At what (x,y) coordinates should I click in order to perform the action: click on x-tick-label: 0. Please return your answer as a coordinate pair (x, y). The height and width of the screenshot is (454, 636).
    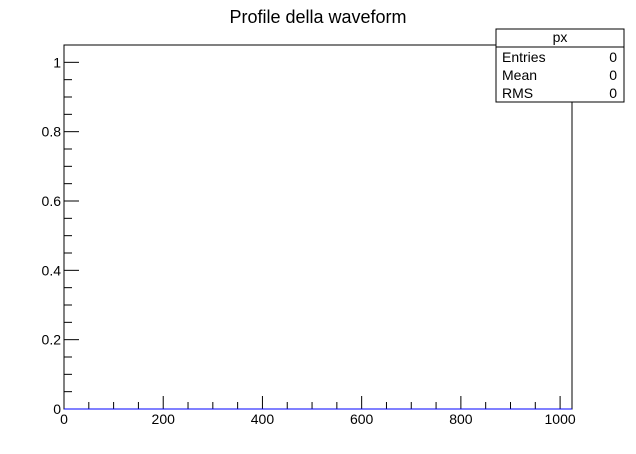
    Looking at the image, I should click on (64, 419).